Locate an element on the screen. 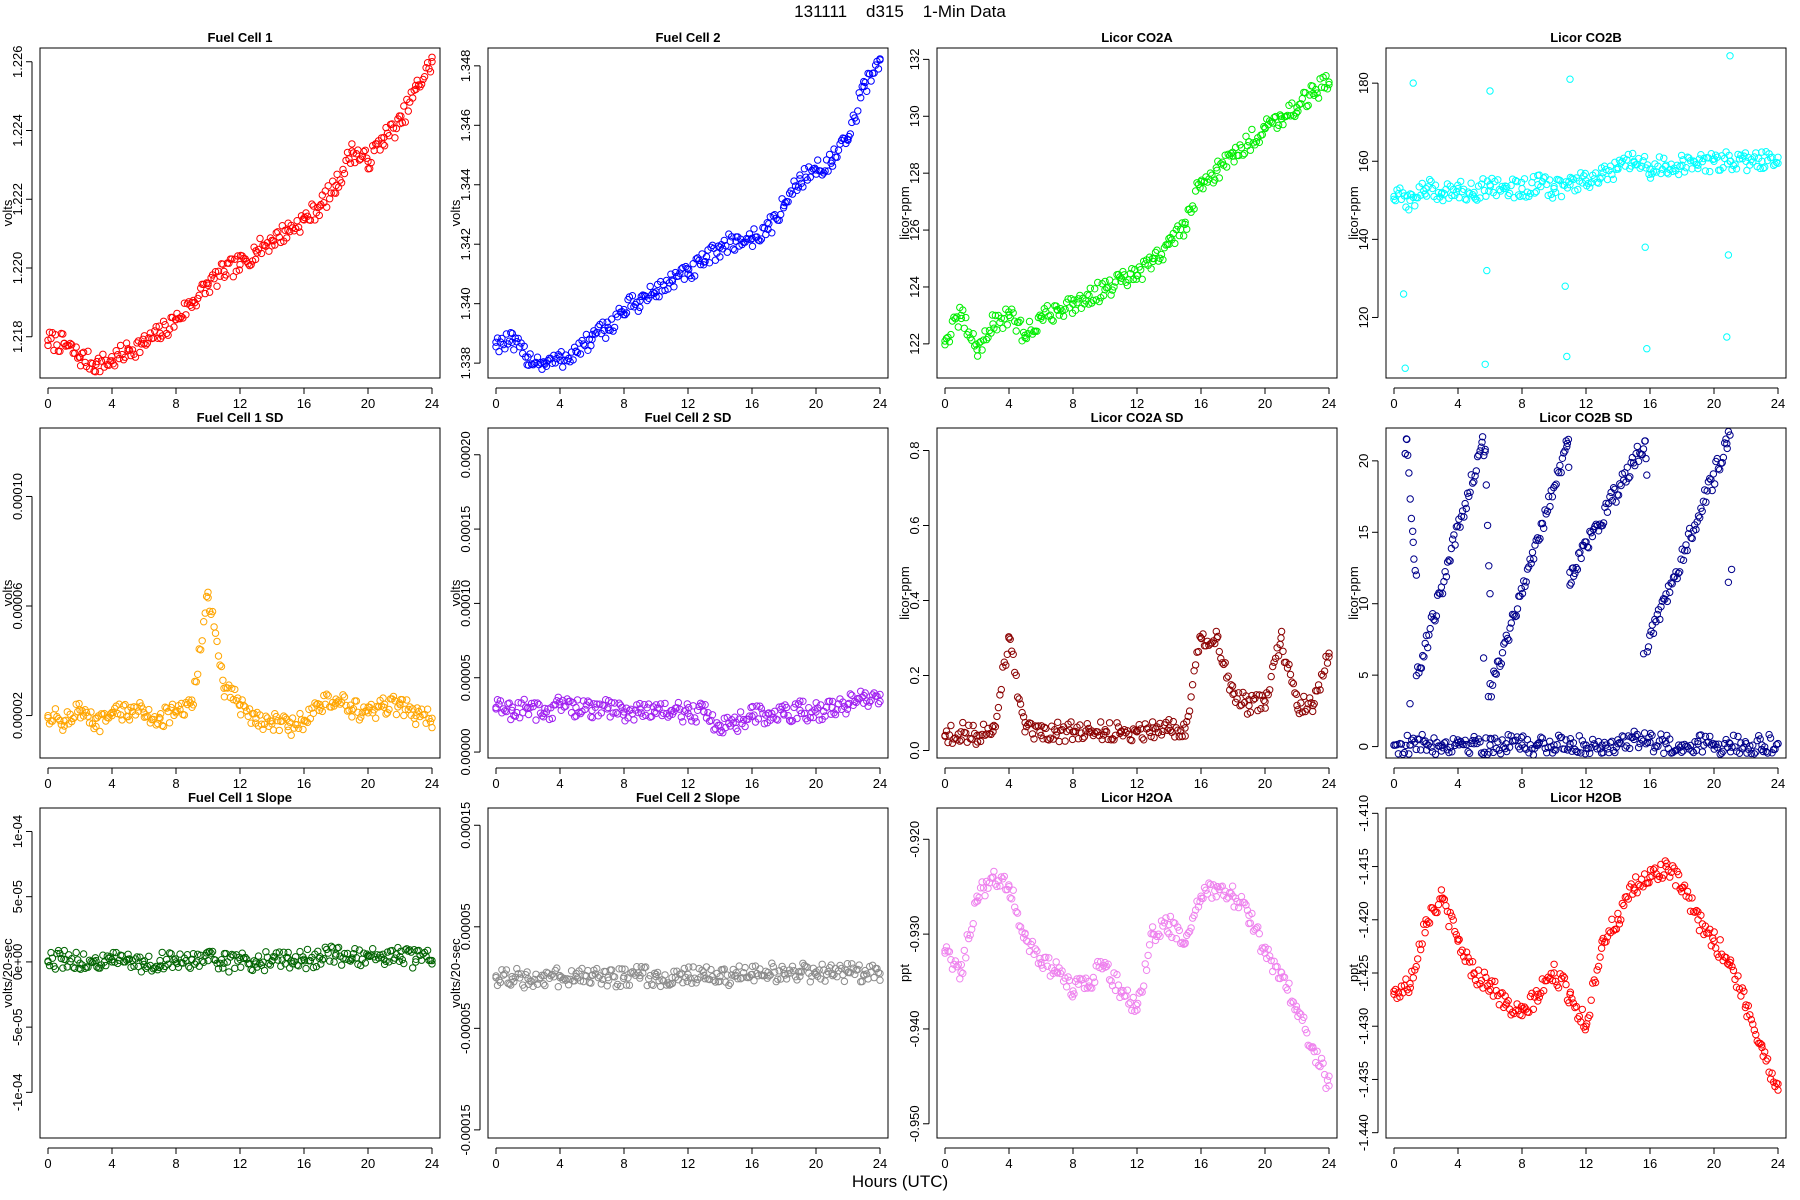 Image resolution: width=1800 pixels, height=1200 pixels. x-tick-label: 20 is located at coordinates (368, 1163).